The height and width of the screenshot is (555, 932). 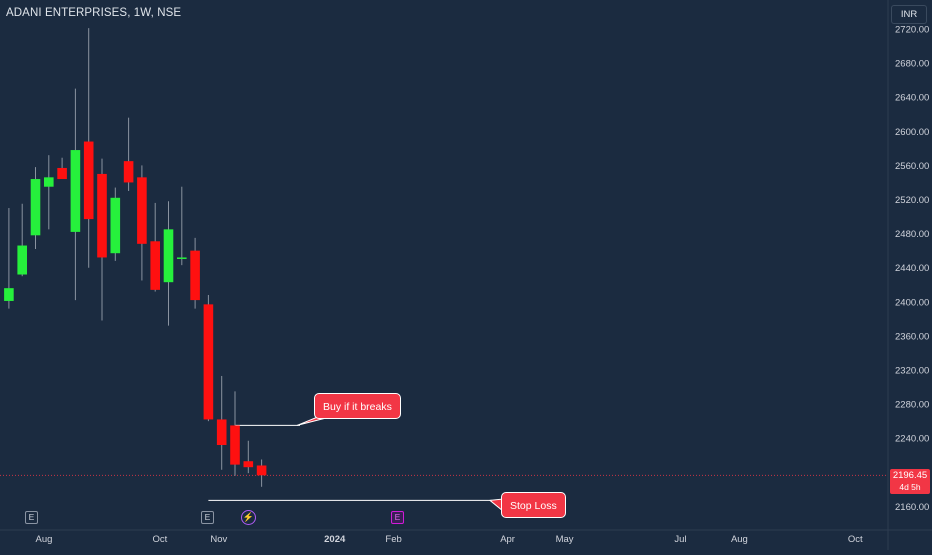 What do you see at coordinates (912, 98) in the screenshot?
I see `price-tick-label: 2640.00` at bounding box center [912, 98].